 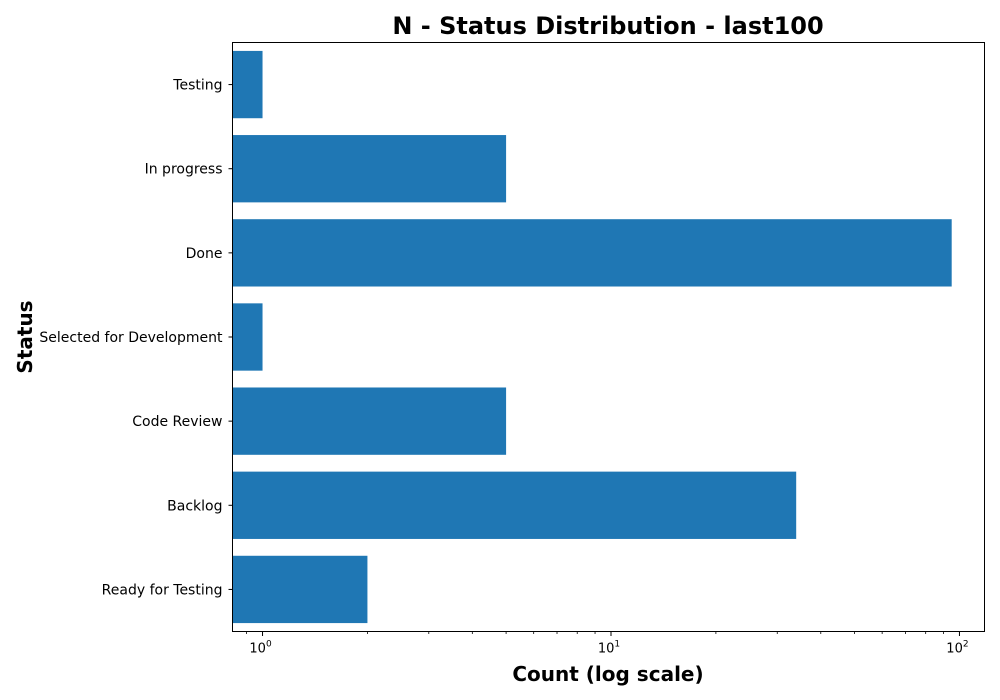 I want to click on x-tick-label: 10², so click(x=957, y=648).